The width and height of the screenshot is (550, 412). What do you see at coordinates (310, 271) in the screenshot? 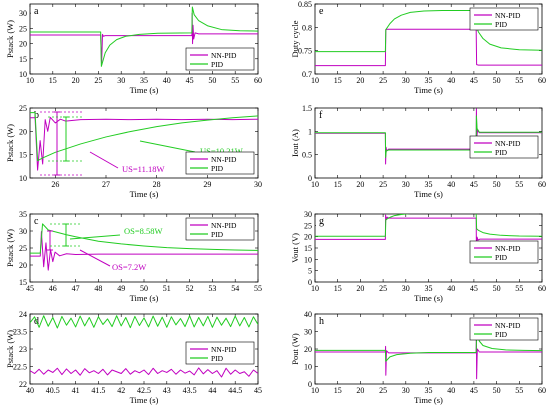
I see `y-tick-label: 5` at bounding box center [310, 271].